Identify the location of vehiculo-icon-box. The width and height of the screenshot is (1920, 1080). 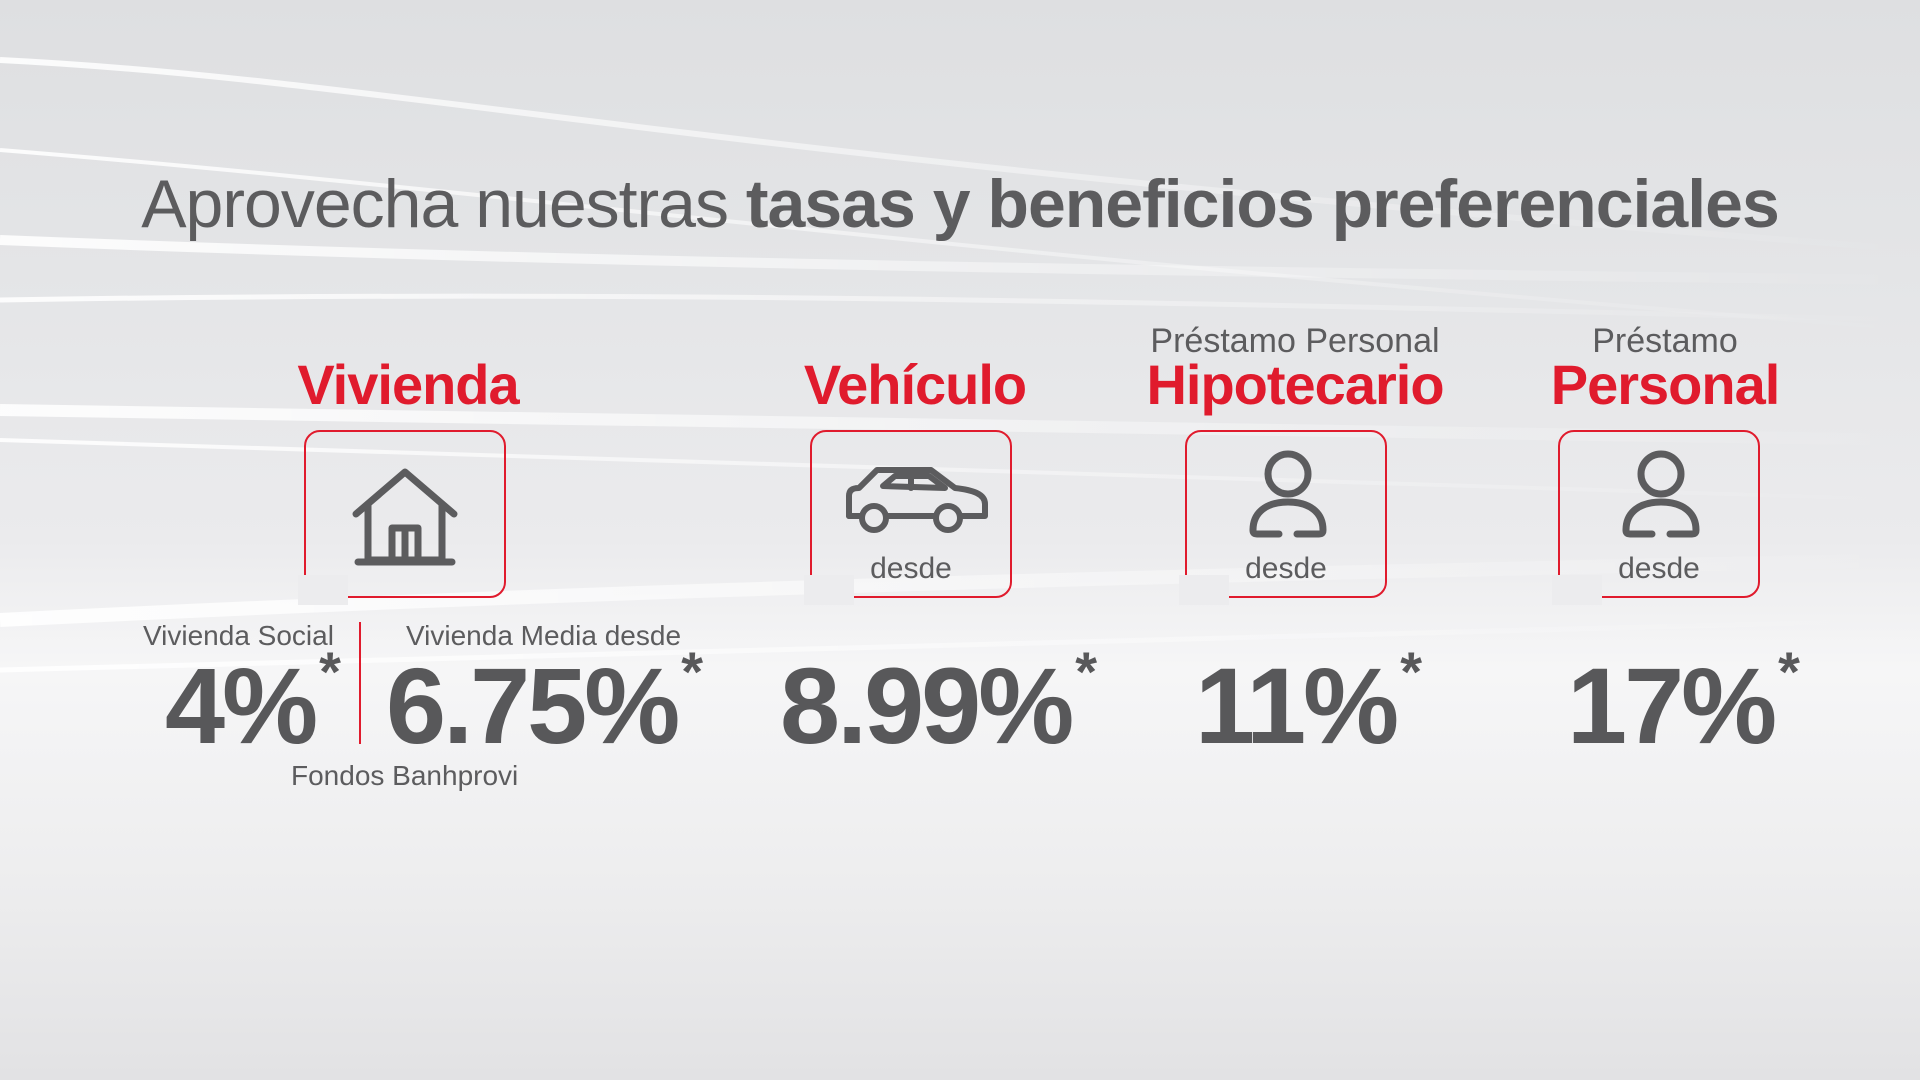
(911, 514).